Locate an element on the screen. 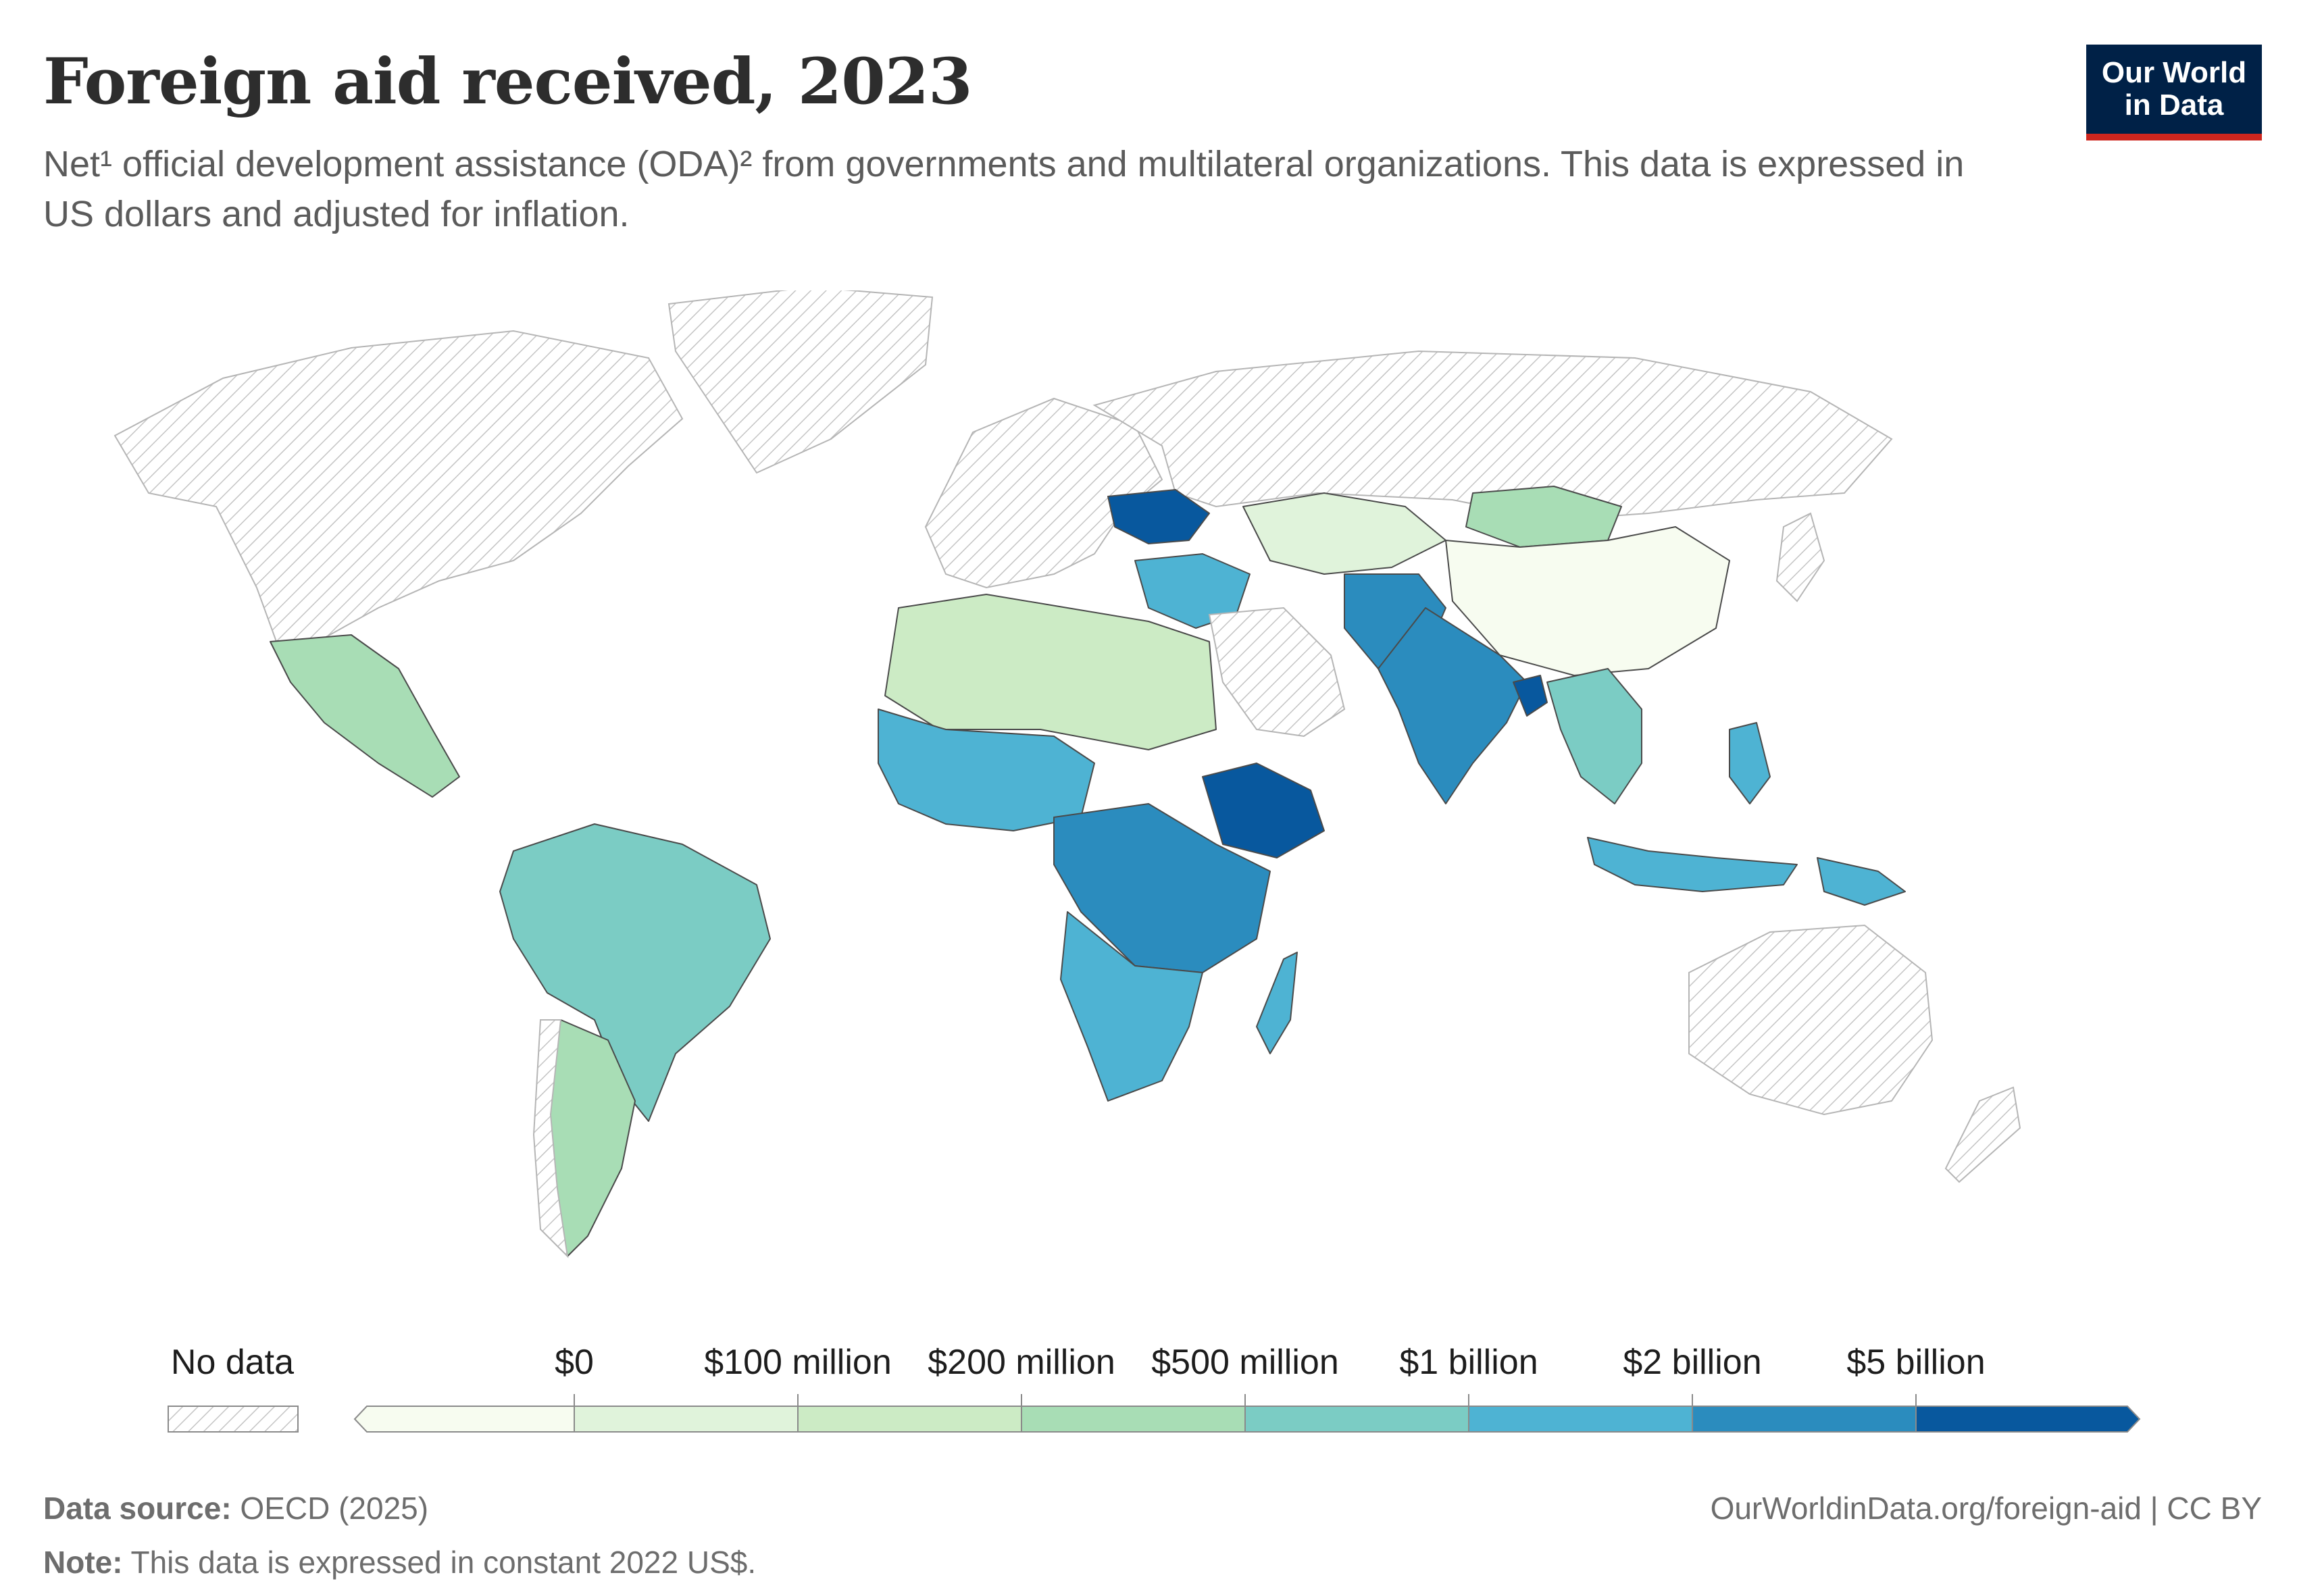 The height and width of the screenshot is (1596, 2297). country-southeast-asia is located at coordinates (1594, 736).